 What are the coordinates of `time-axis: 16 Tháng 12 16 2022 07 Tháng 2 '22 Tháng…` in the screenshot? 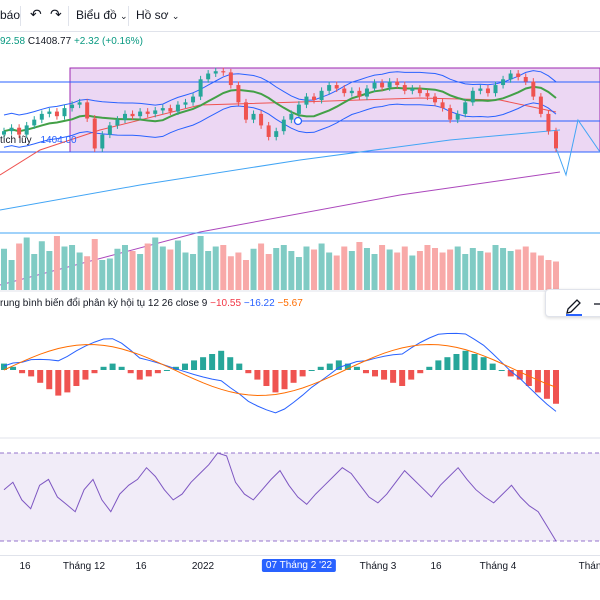 It's located at (300, 567).